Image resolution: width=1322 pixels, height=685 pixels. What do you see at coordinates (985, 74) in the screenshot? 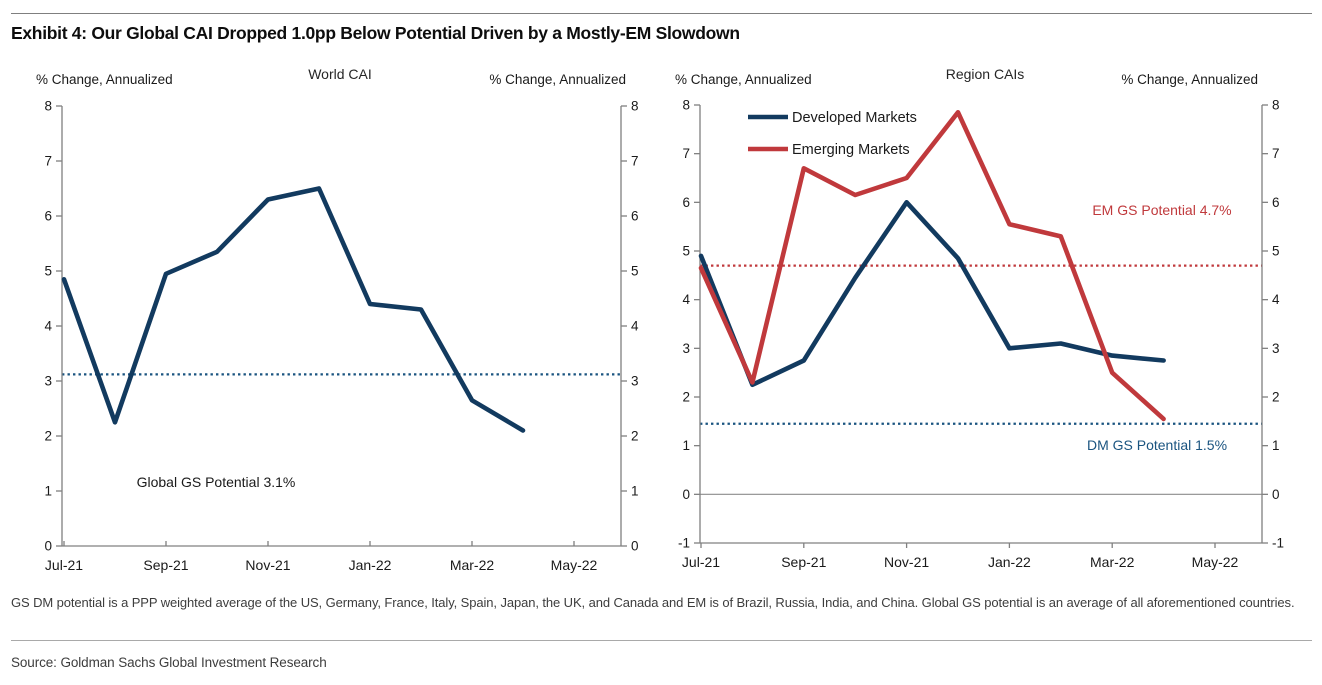
I see `chart-title: Region CAIs` at bounding box center [985, 74].